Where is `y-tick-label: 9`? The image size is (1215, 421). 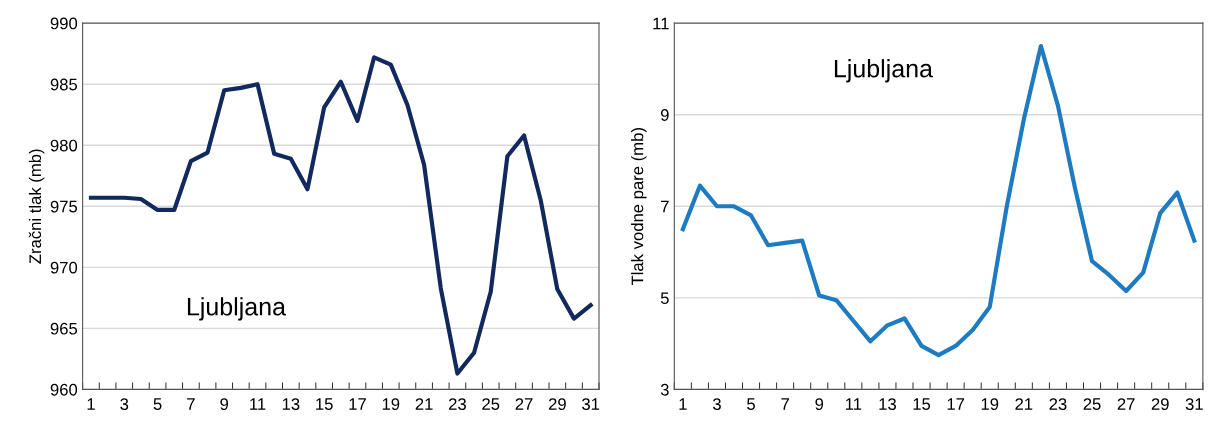
y-tick-label: 9 is located at coordinates (664, 115).